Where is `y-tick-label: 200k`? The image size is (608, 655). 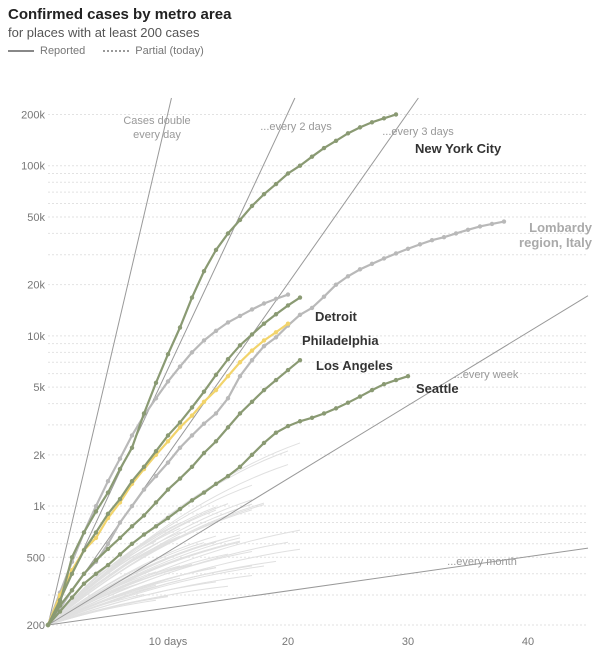 y-tick-label: 200k is located at coordinates (33, 115).